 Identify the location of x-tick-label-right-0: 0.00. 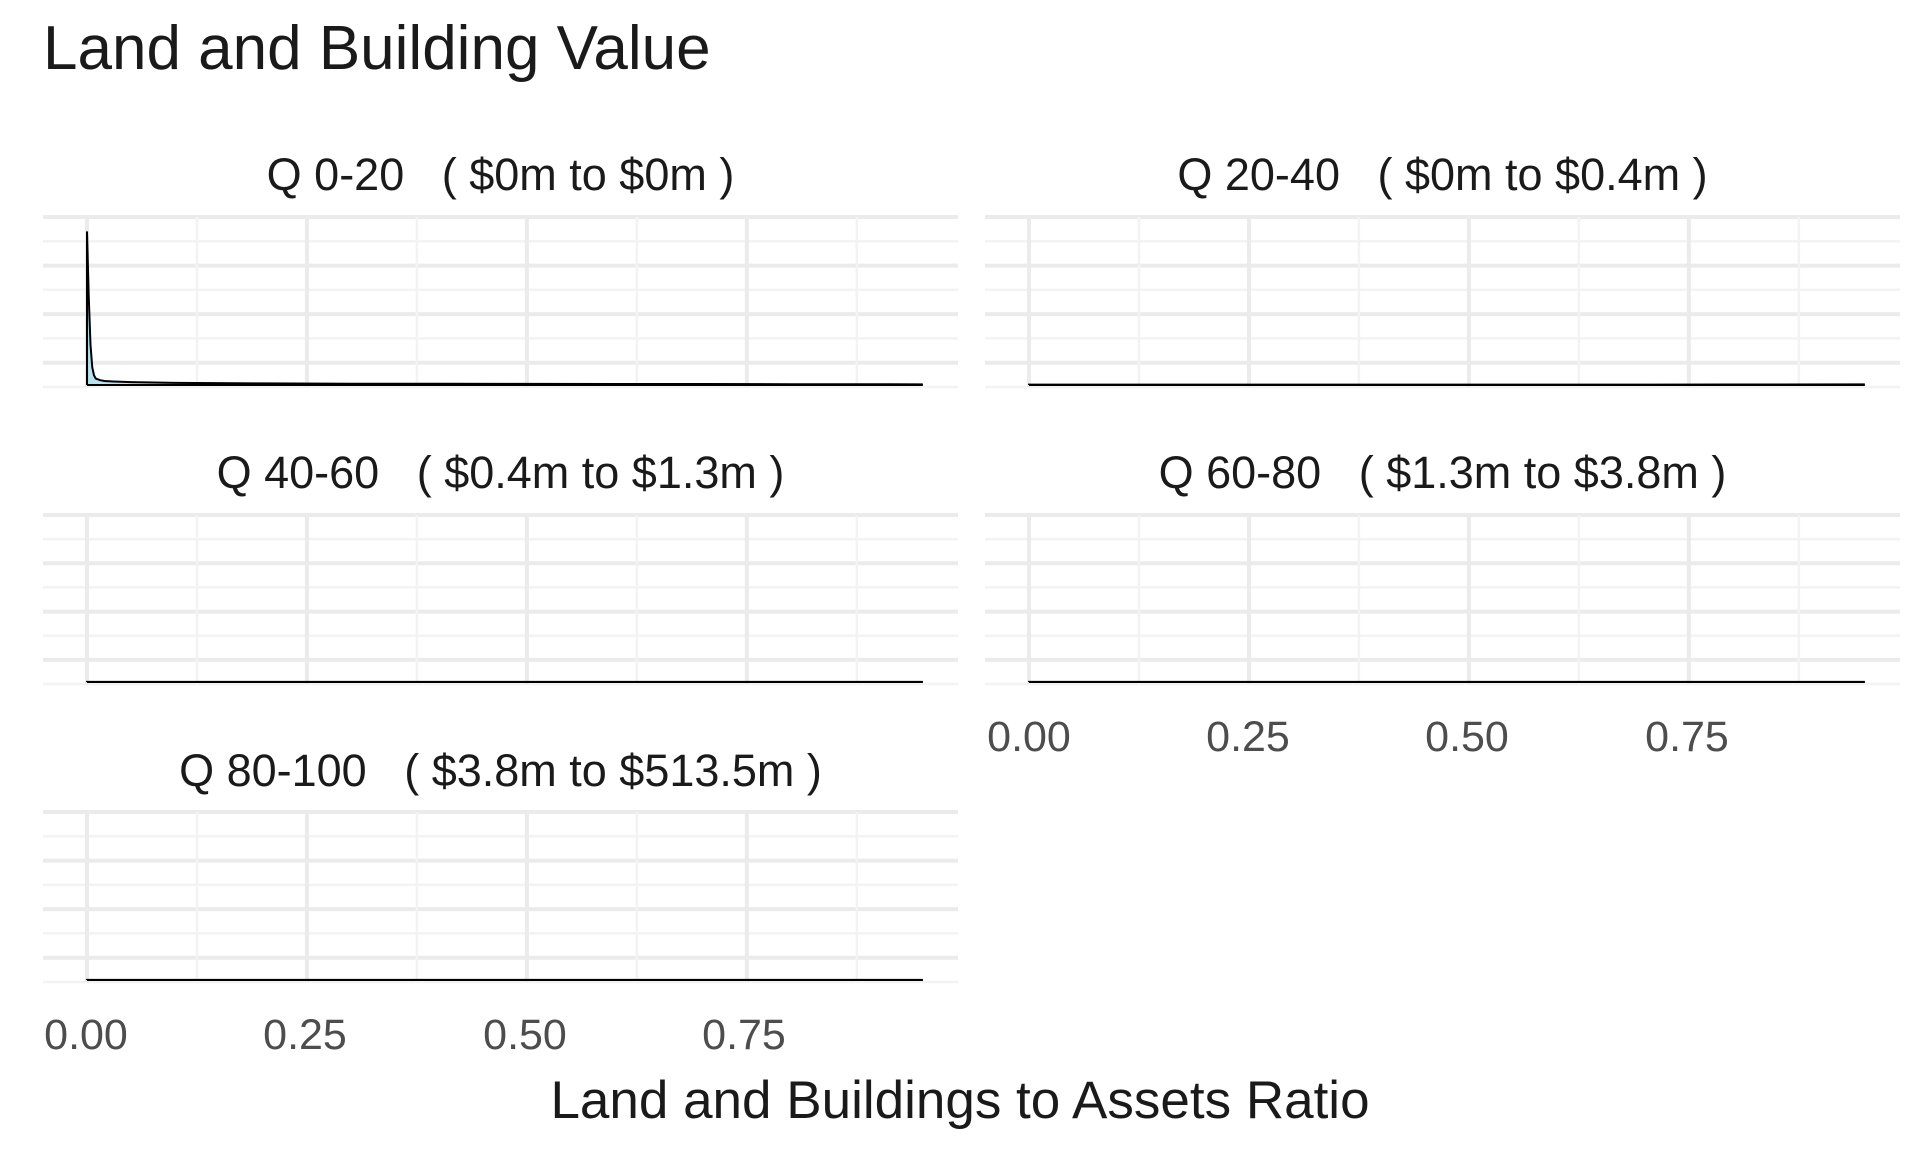
(1029, 737).